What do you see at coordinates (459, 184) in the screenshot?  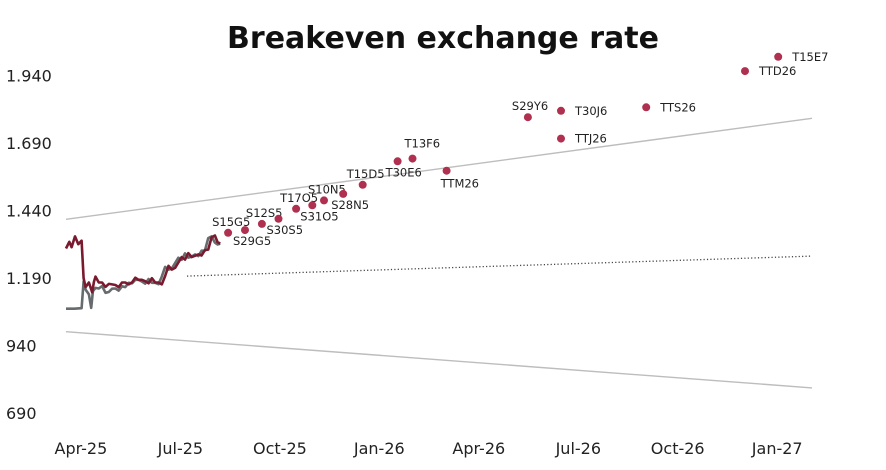 I see `point-label-ttm26: TTM26` at bounding box center [459, 184].